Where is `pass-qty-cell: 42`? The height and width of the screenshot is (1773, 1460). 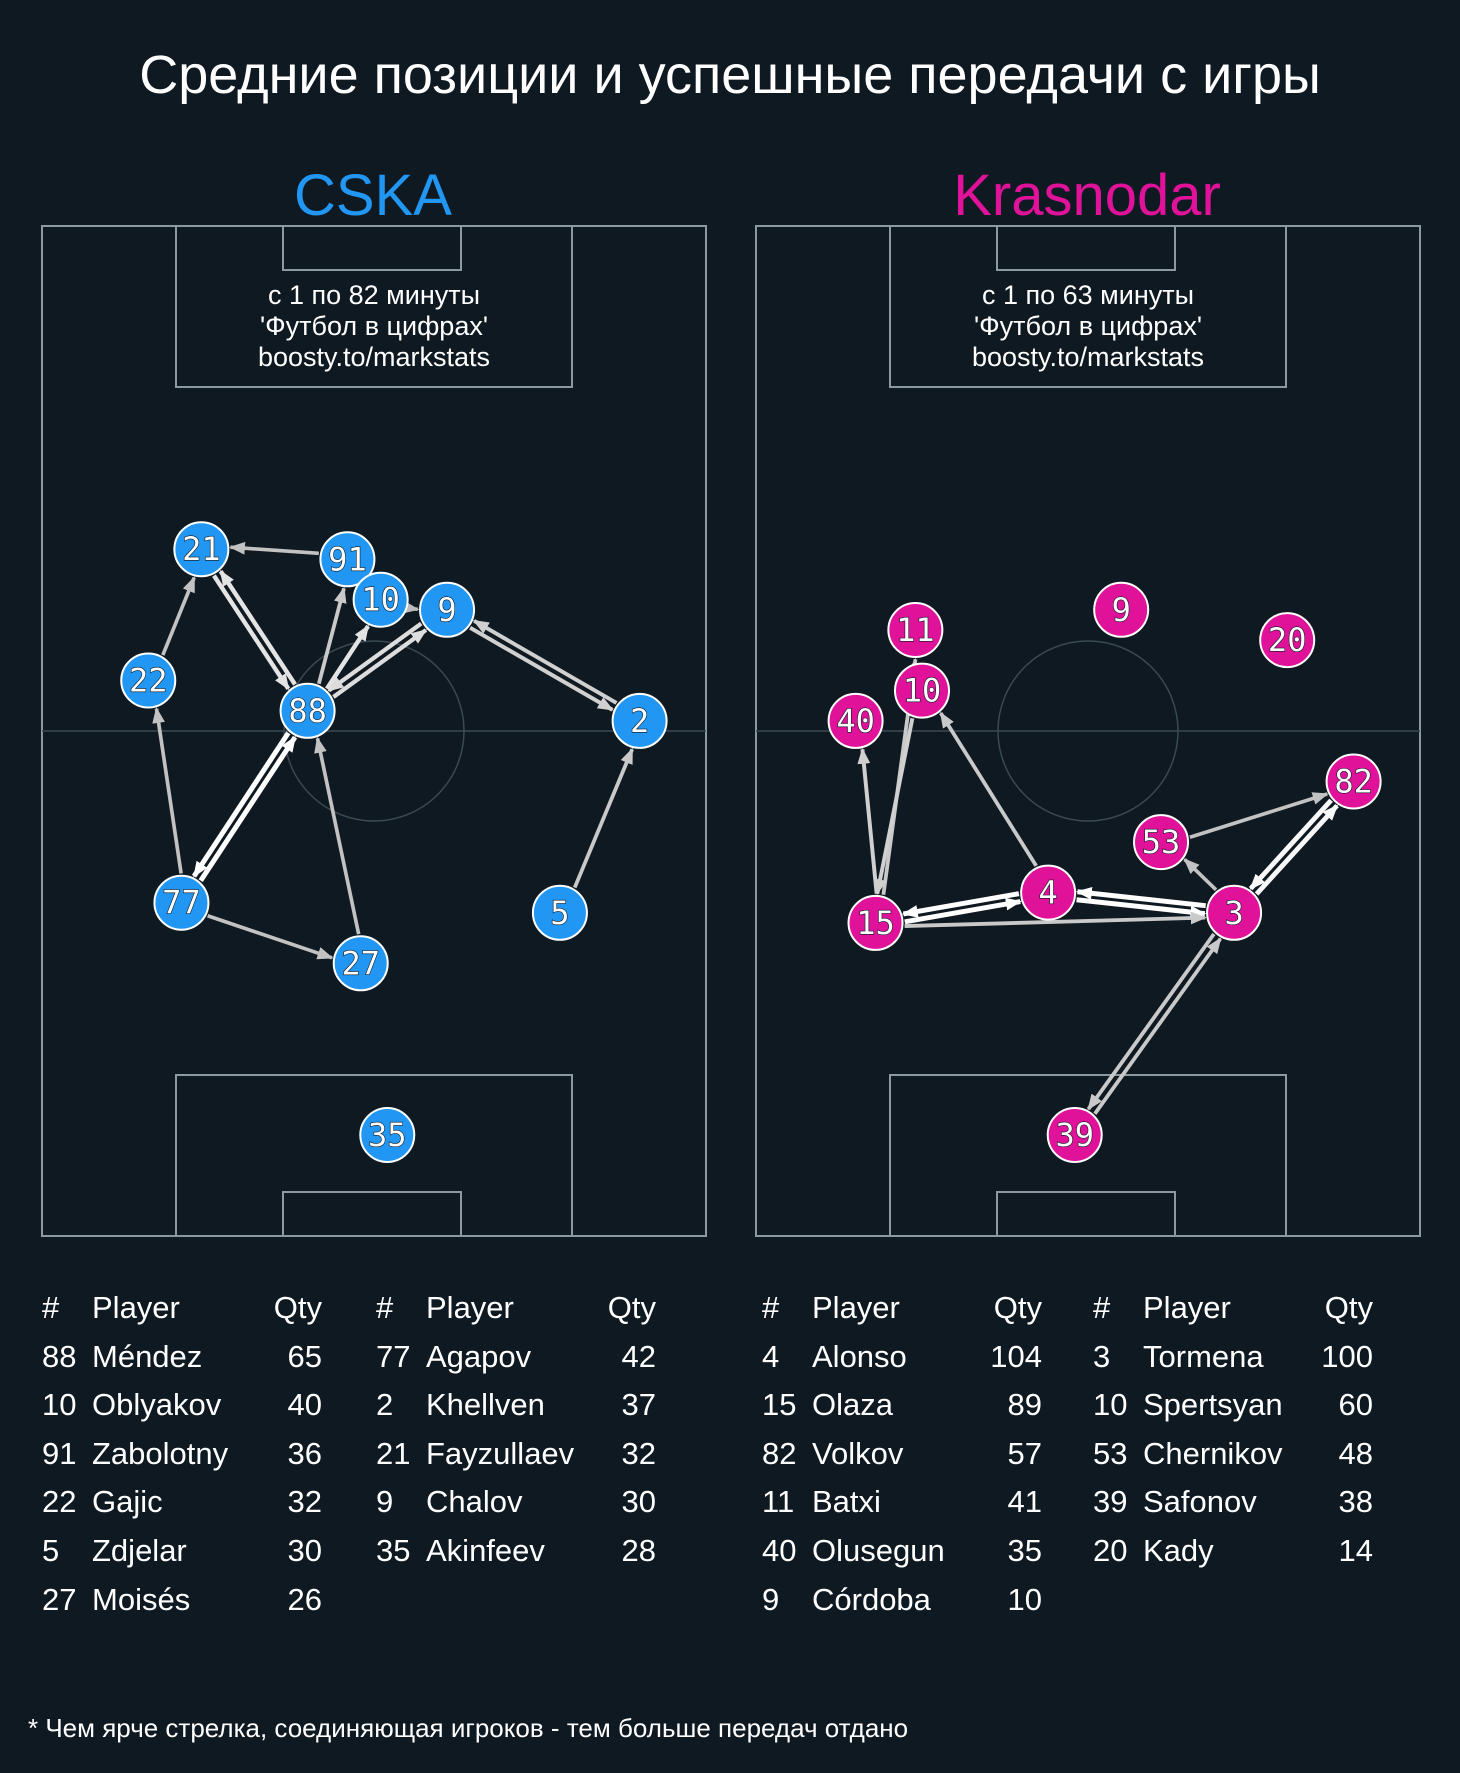
pass-qty-cell: 42 is located at coordinates (638, 1356).